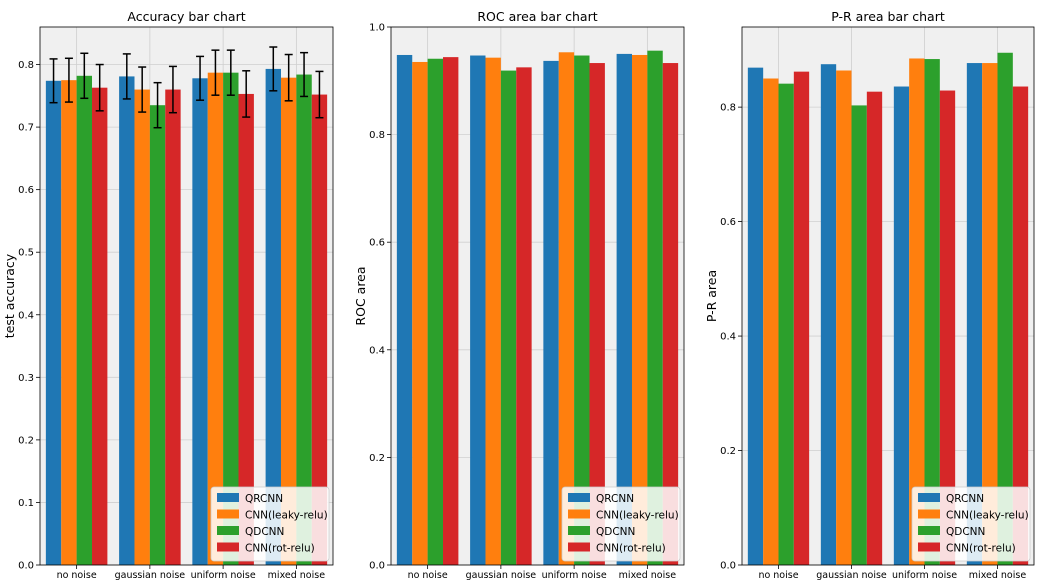 The width and height of the screenshot is (1040, 581). I want to click on accuracy-legend-label: CNN(leaky-relu), so click(286, 516).